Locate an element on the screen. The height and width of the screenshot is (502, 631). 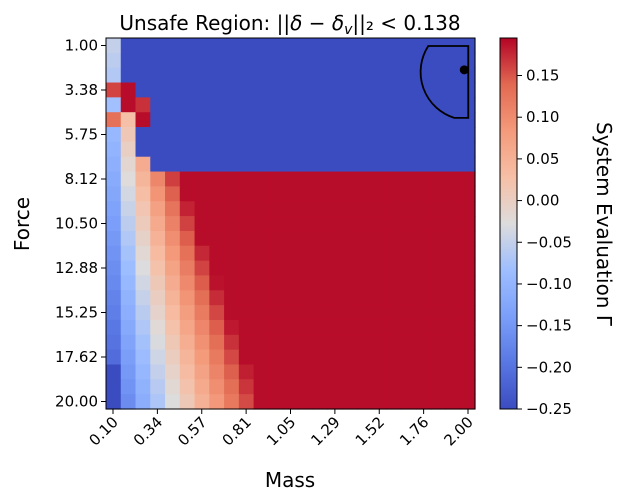
x-tick-label: 1.76 is located at coordinates (414, 431).